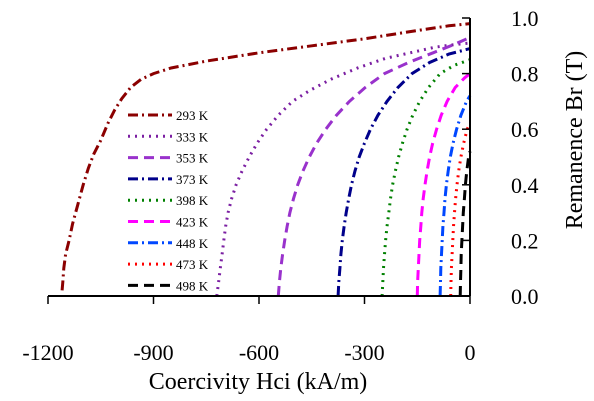 The width and height of the screenshot is (594, 401). I want to click on legend-label: 353 K, so click(192, 158).